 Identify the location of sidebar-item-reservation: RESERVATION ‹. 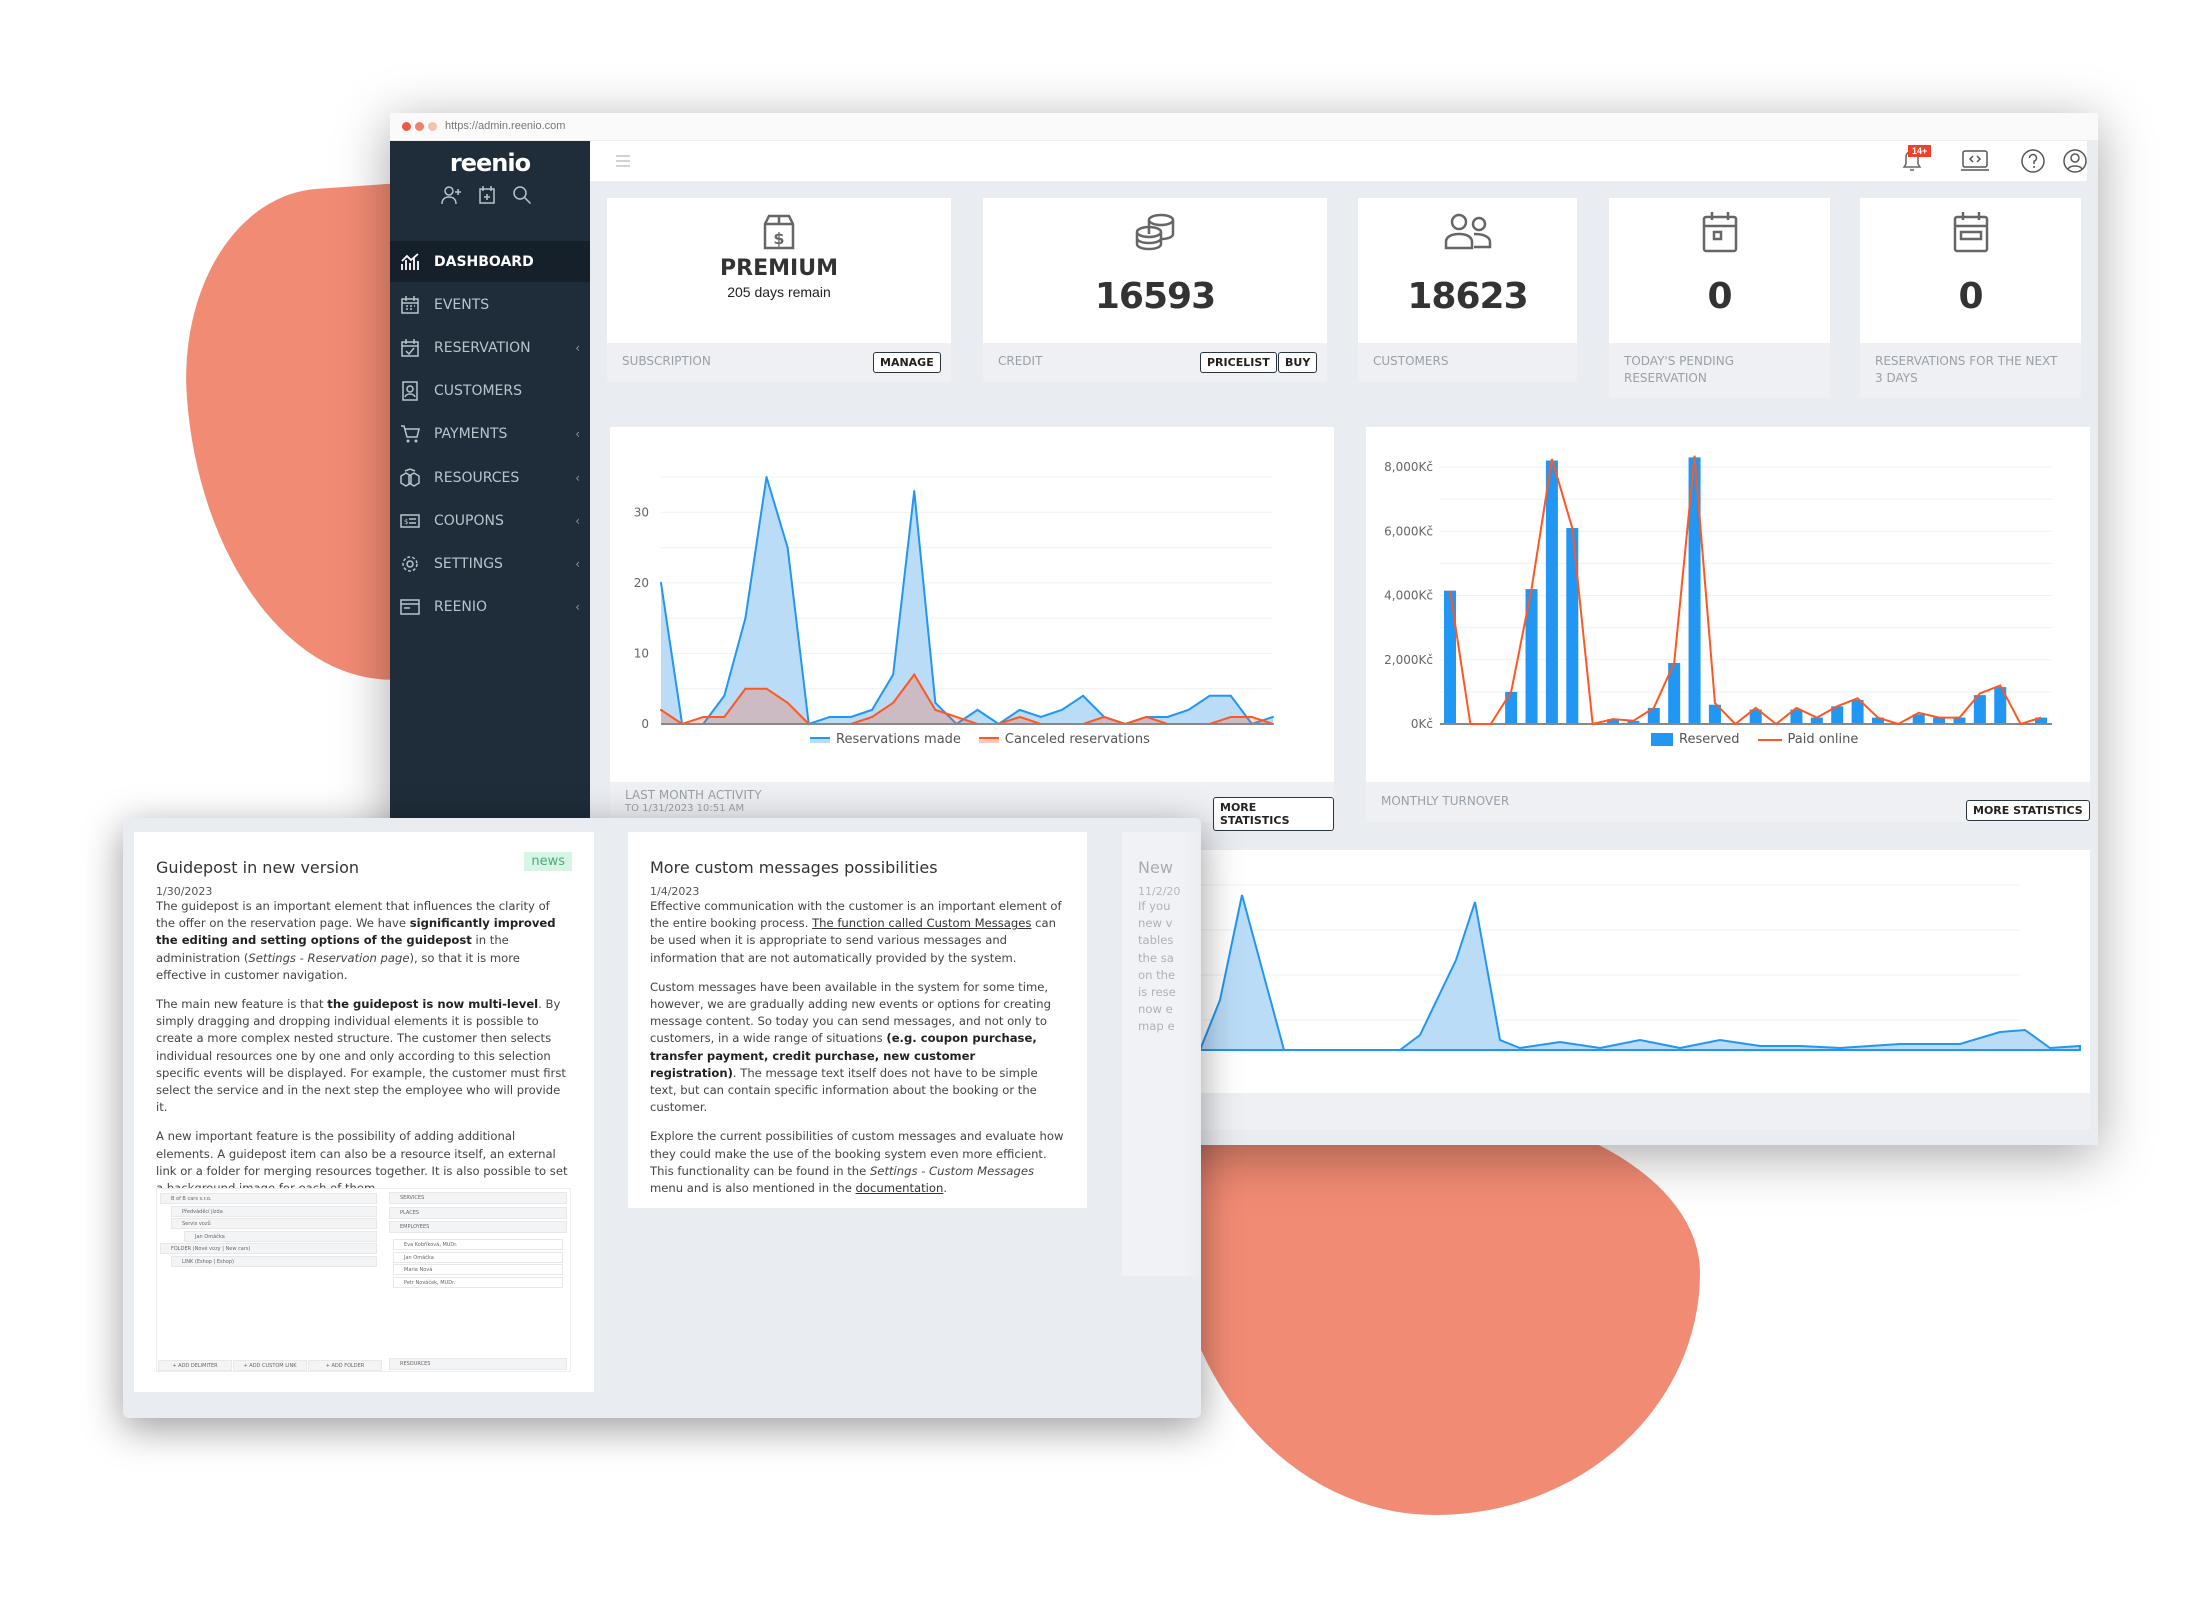
(490, 347).